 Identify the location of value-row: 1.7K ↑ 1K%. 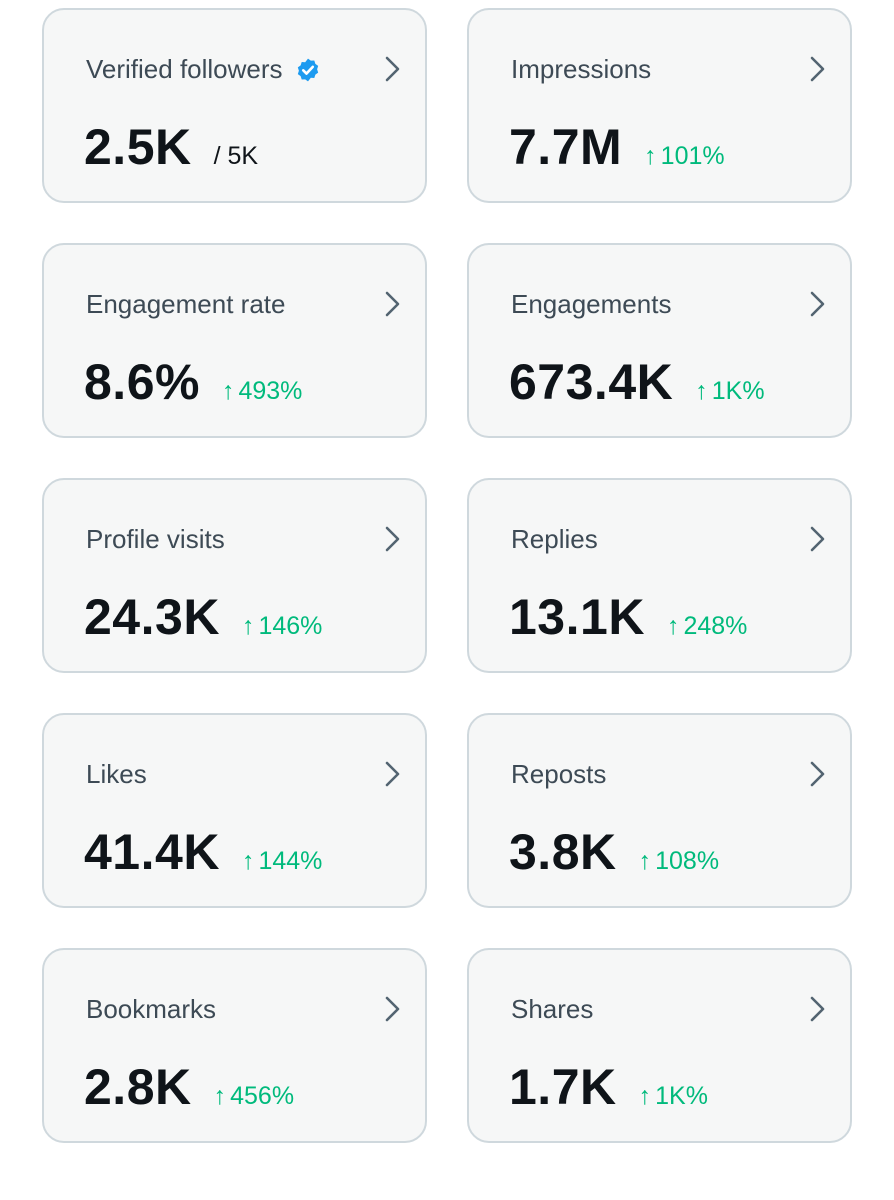
(608, 1087).